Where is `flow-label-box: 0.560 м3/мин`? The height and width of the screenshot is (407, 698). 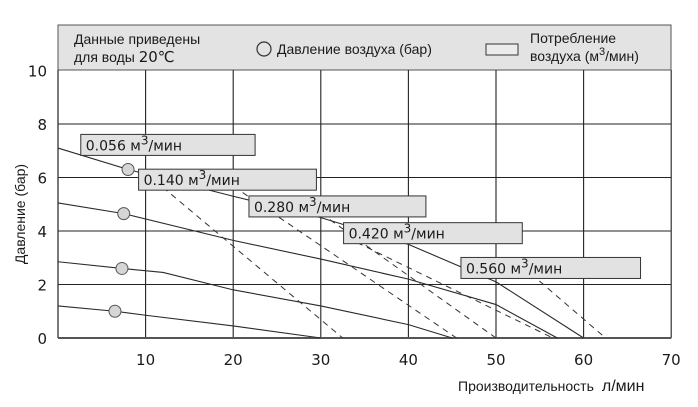 flow-label-box: 0.560 м3/мин is located at coordinates (551, 267).